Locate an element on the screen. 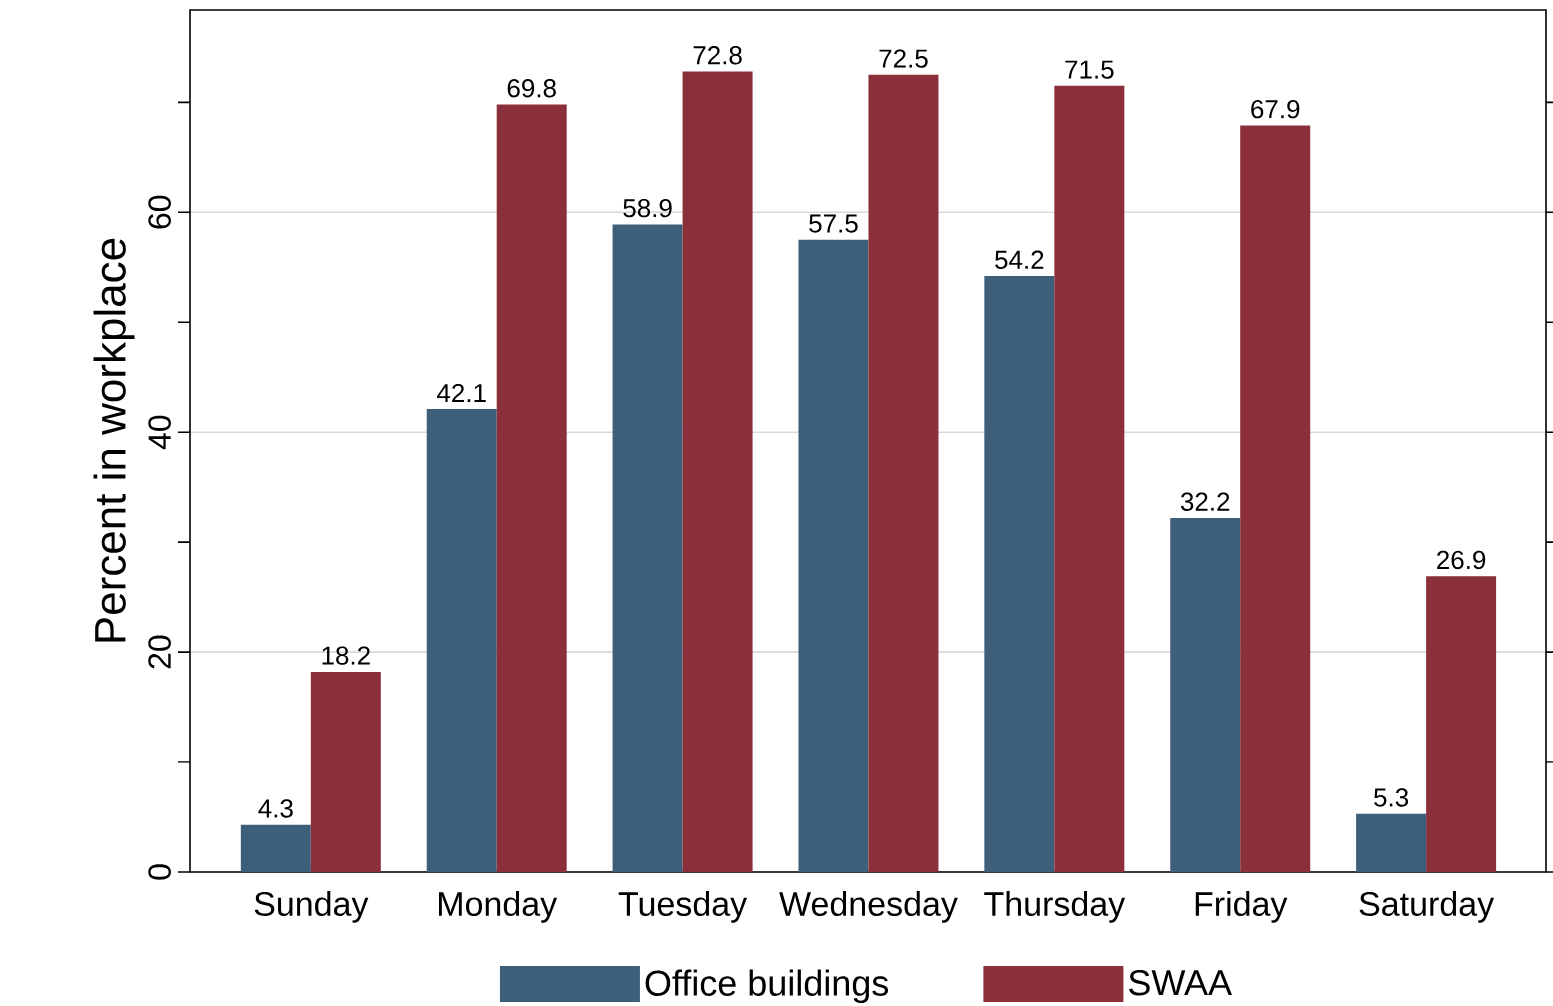  data-label: 42.1 is located at coordinates (461, 393).